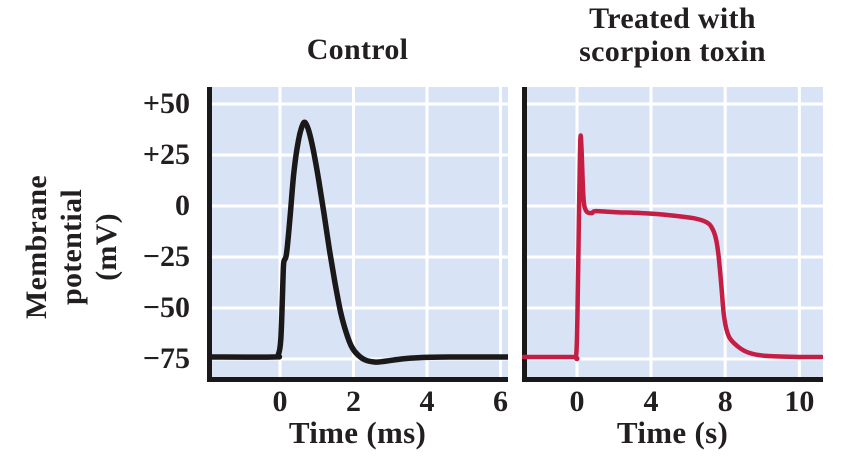 This screenshot has height=476, width=843. I want to click on chart-title-control: Control, so click(357, 49).